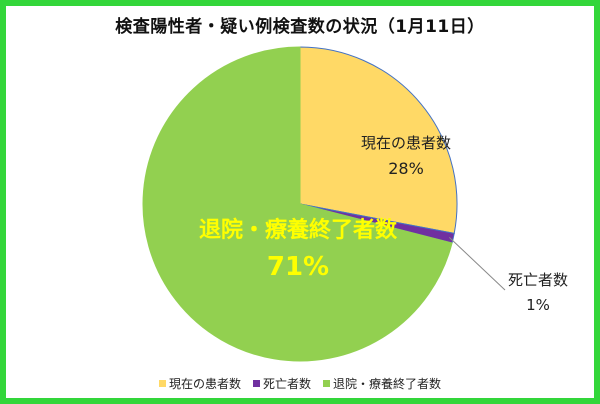 This screenshot has height=404, width=600. I want to click on slice-percent-recovered: 71%, so click(298, 267).